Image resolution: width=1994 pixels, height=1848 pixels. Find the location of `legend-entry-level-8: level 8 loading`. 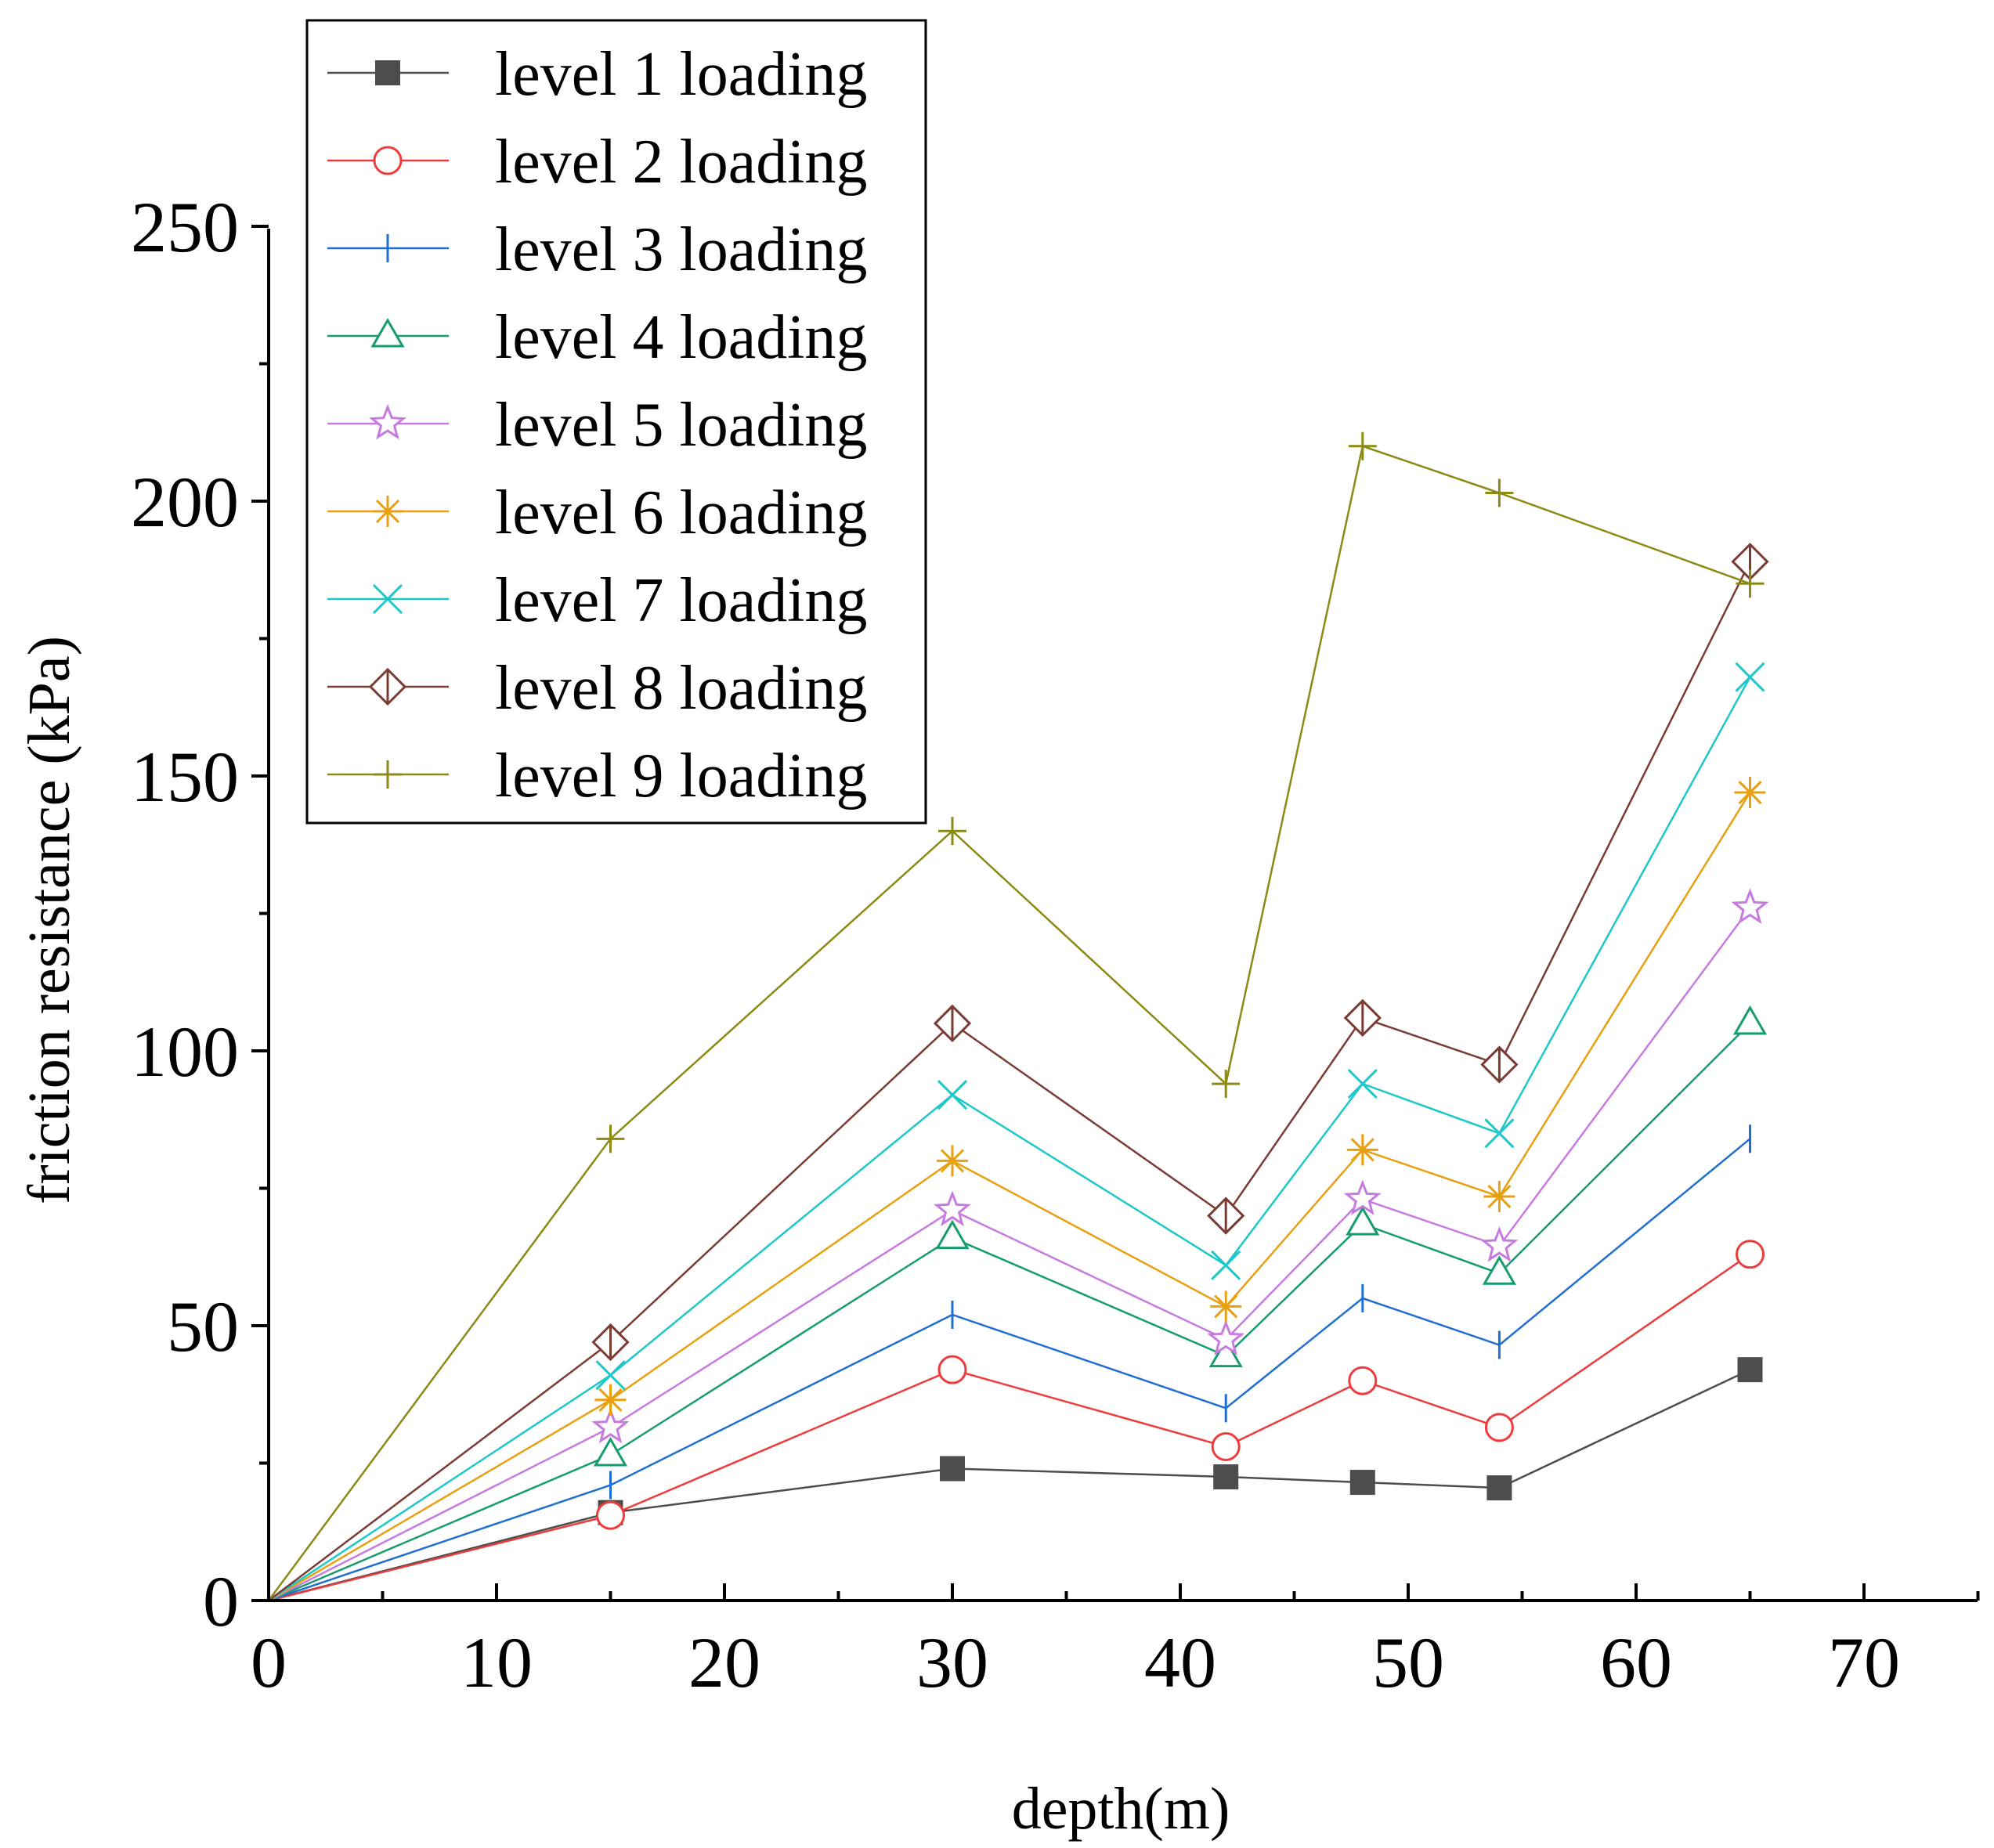

legend-entry-level-8: level 8 loading is located at coordinates (597, 688).